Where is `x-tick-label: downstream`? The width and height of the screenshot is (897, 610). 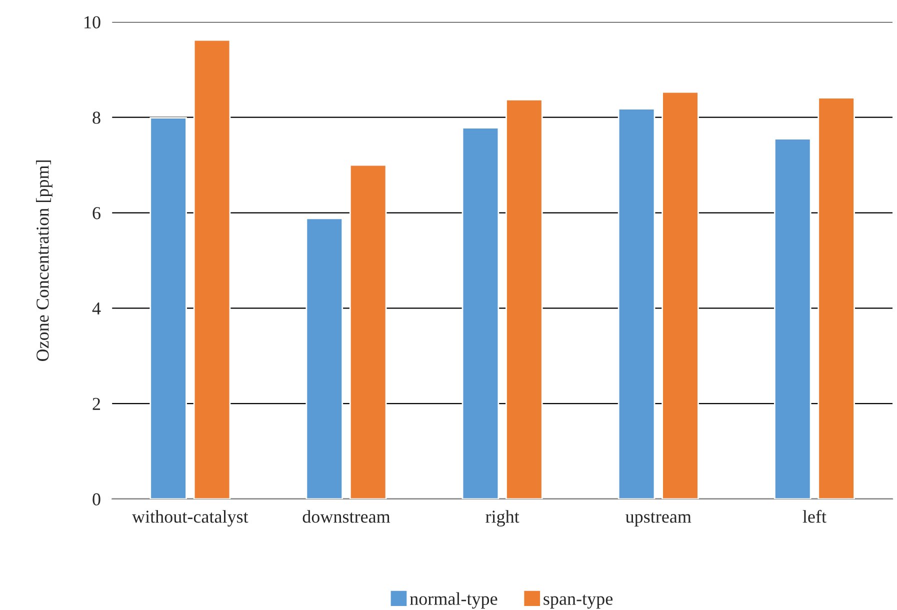 x-tick-label: downstream is located at coordinates (346, 516).